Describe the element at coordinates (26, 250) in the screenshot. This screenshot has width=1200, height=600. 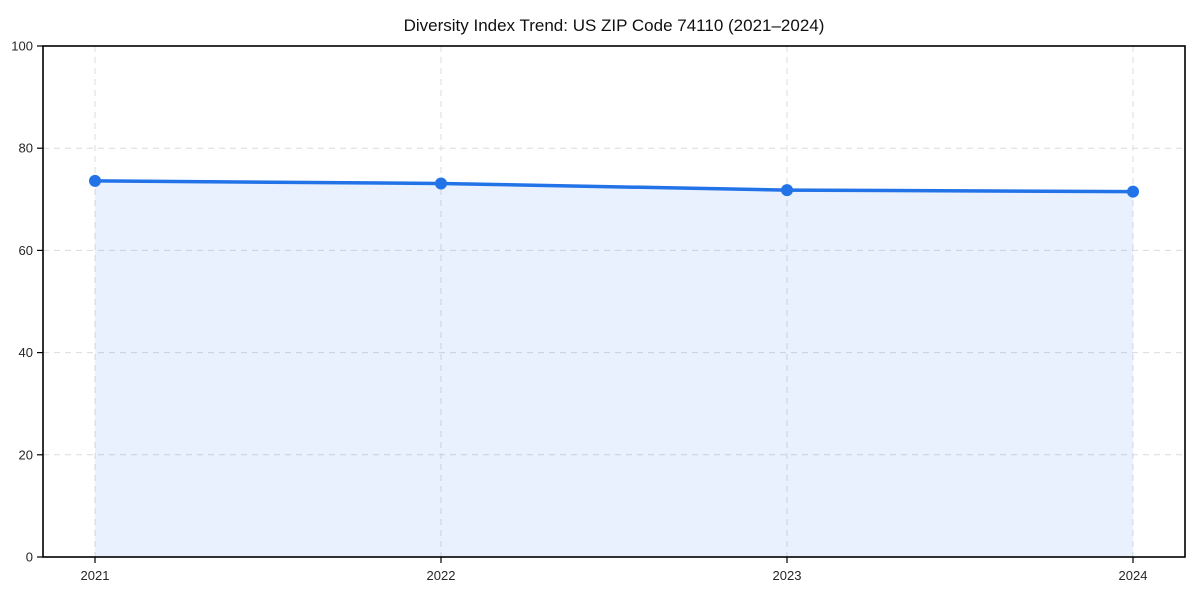
I see `y-tick-label: 60` at that location.